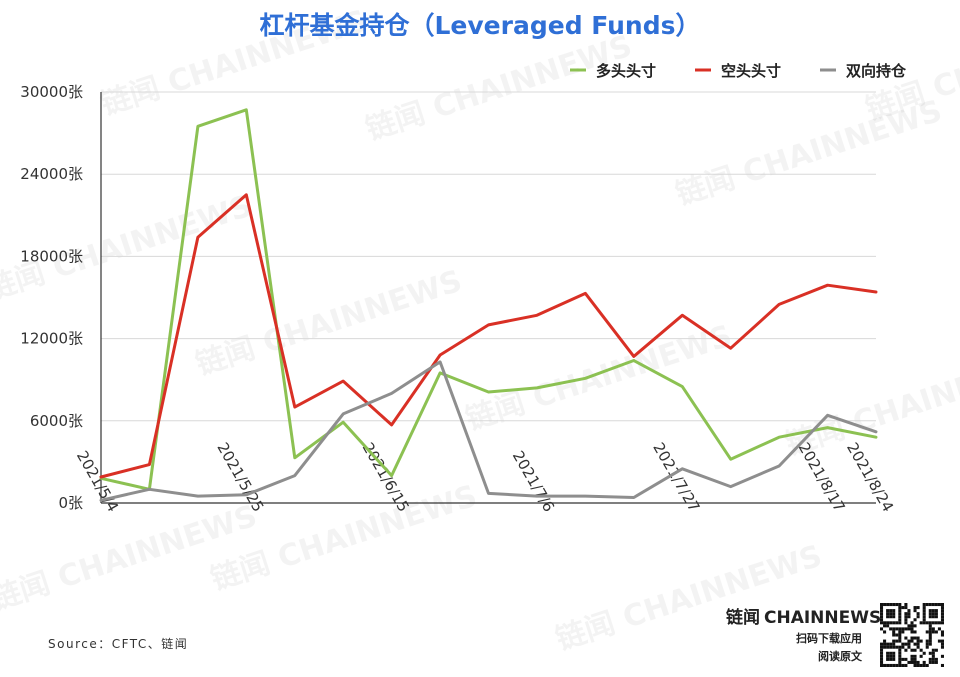  Describe the element at coordinates (51, 256) in the screenshot. I see `y-tick-label: 18000张` at that location.